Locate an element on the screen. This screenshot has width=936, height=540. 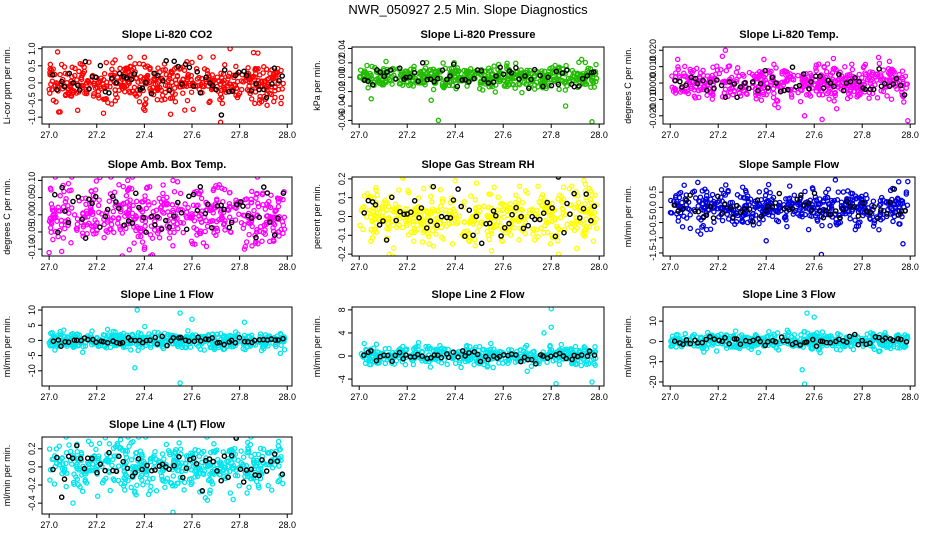
scatter-points is located at coordinates (789, 348).